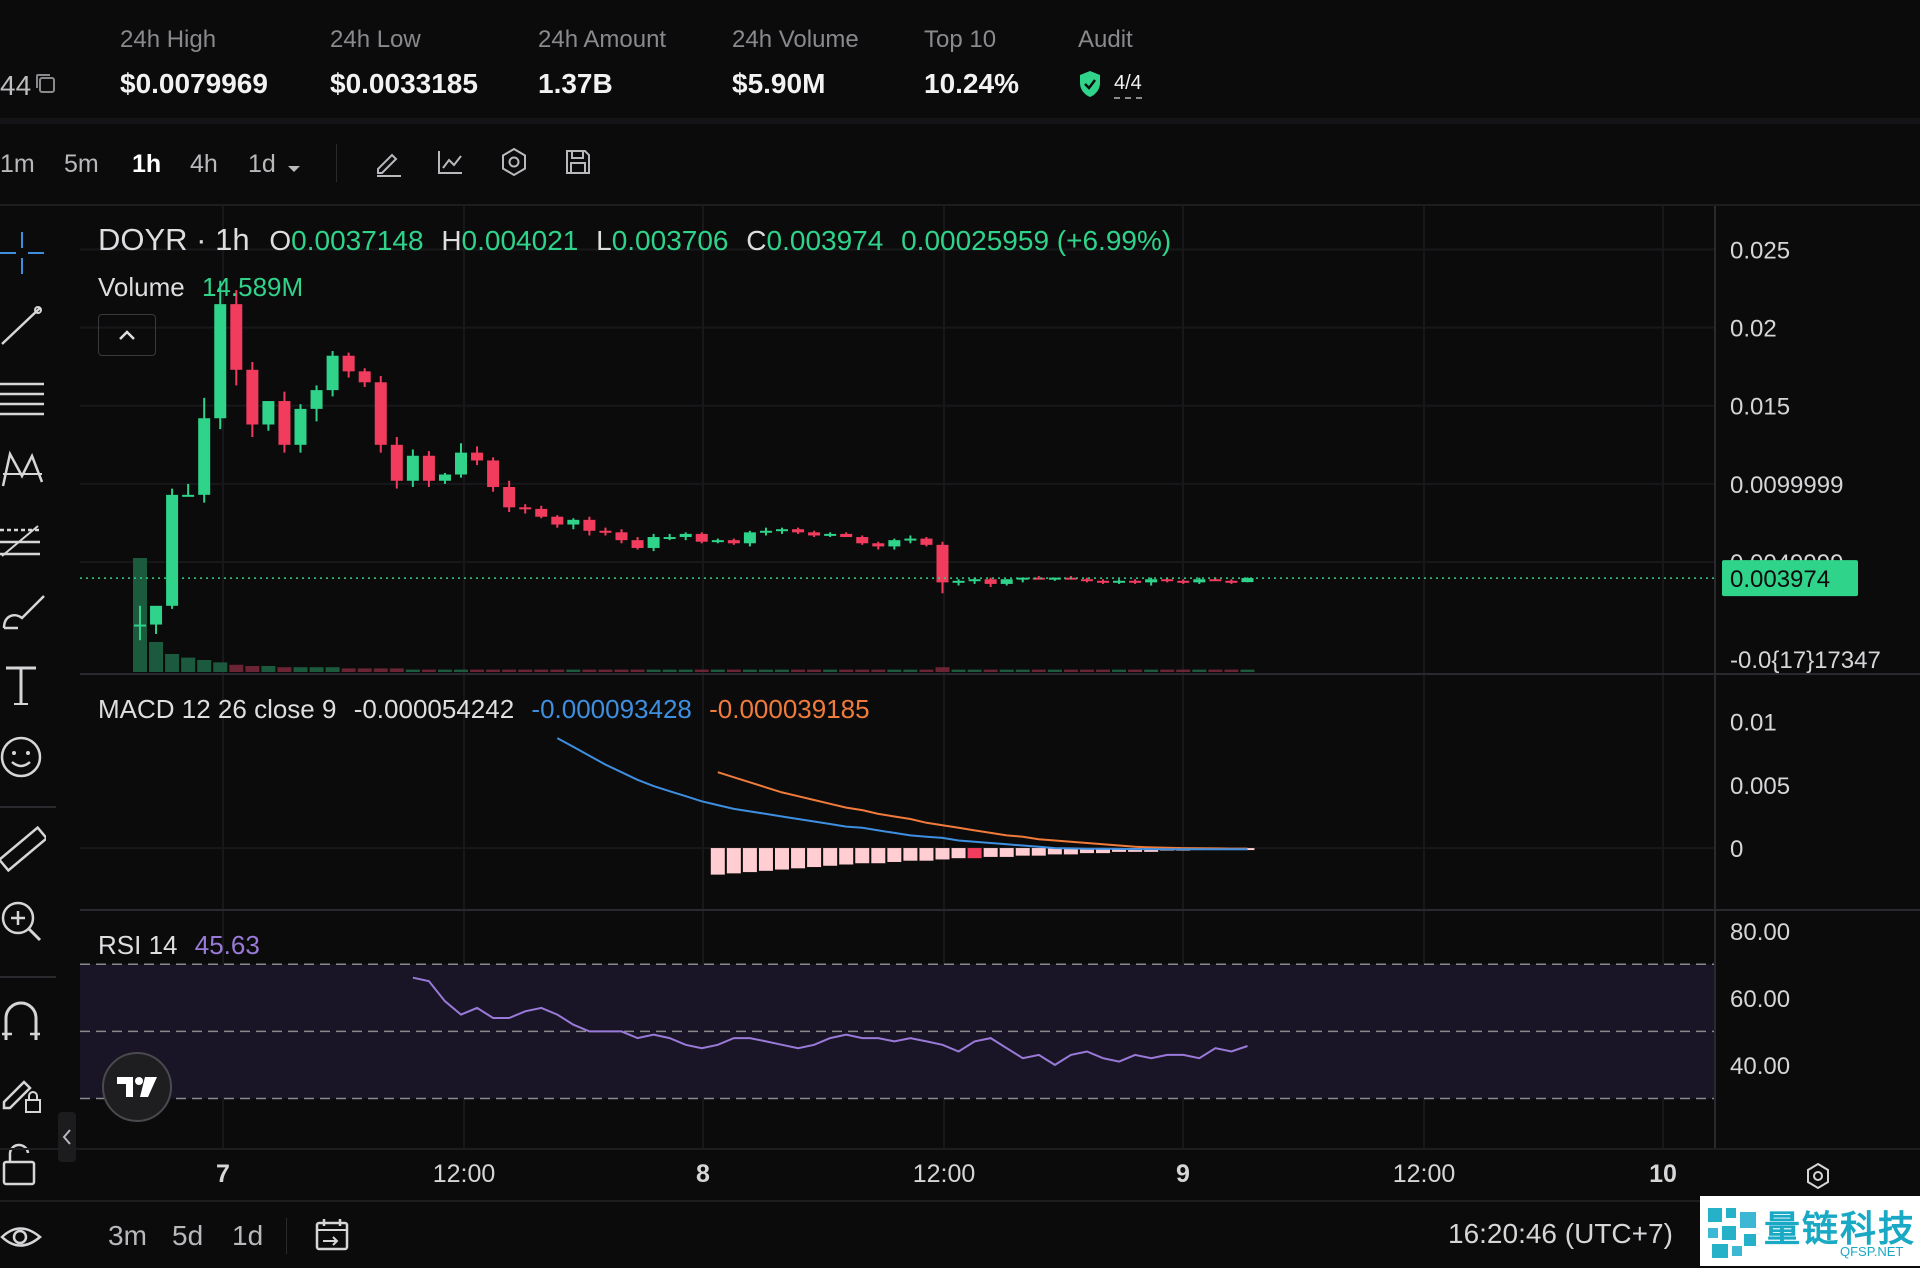  I want to click on parallel-lines-icon, so click(23, 397).